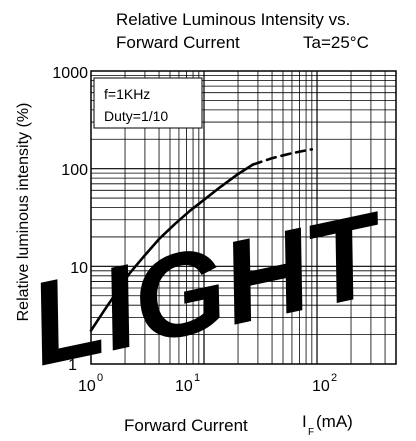 The height and width of the screenshot is (441, 416). I want to click on y-axis-label: Relative luminous intensity (%), so click(23, 212).